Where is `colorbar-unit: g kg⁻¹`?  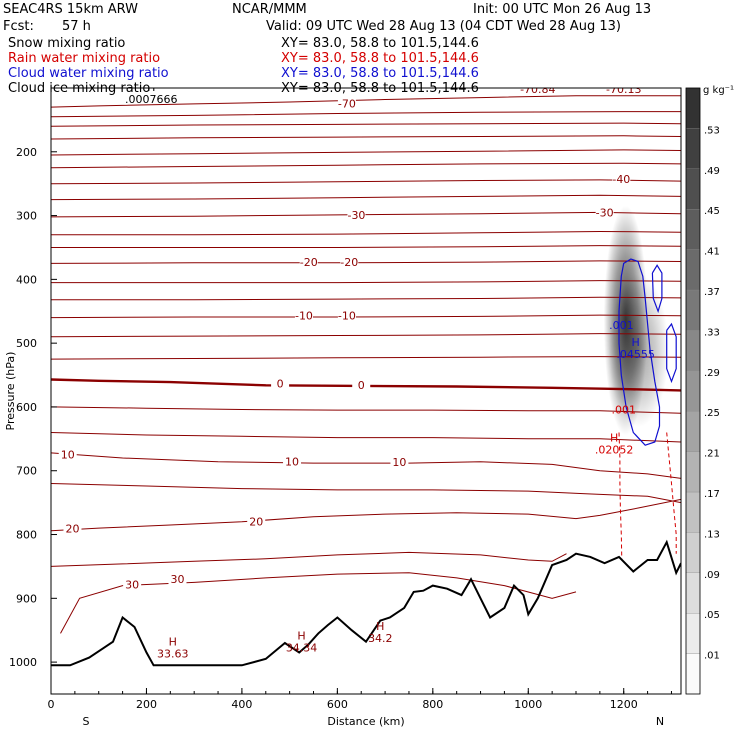 colorbar-unit: g kg⁻¹ is located at coordinates (718, 90).